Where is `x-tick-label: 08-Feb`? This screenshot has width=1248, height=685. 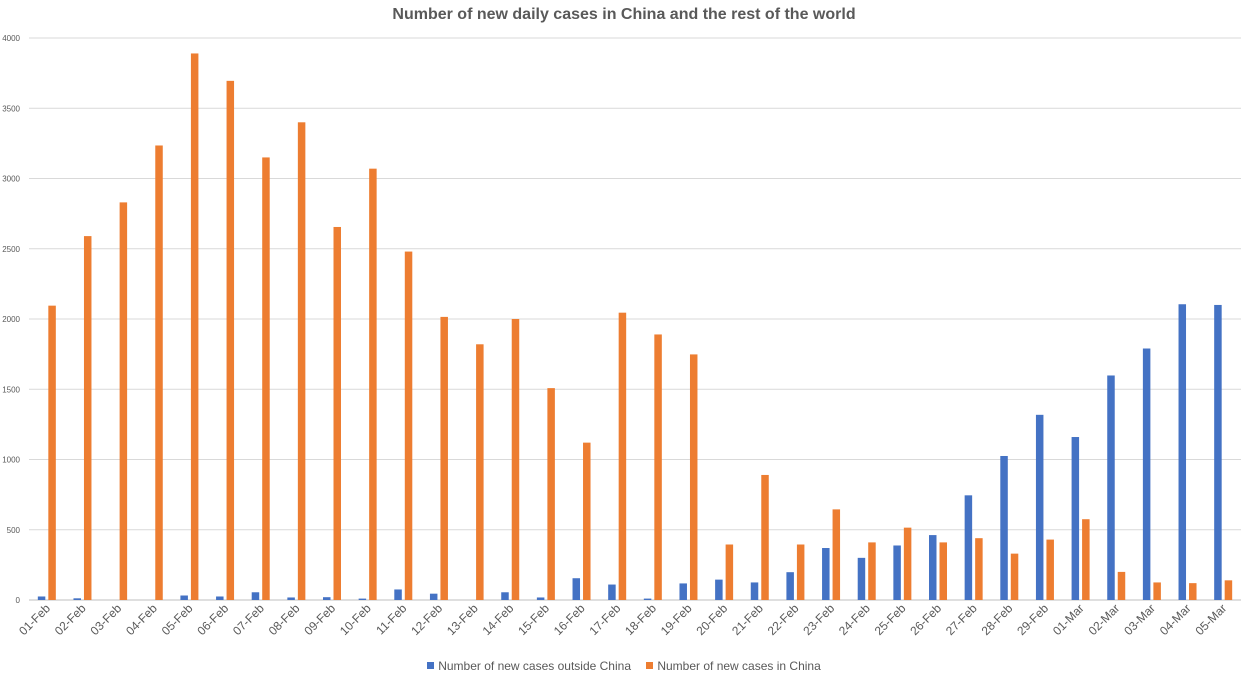 x-tick-label: 08-Feb is located at coordinates (284, 619).